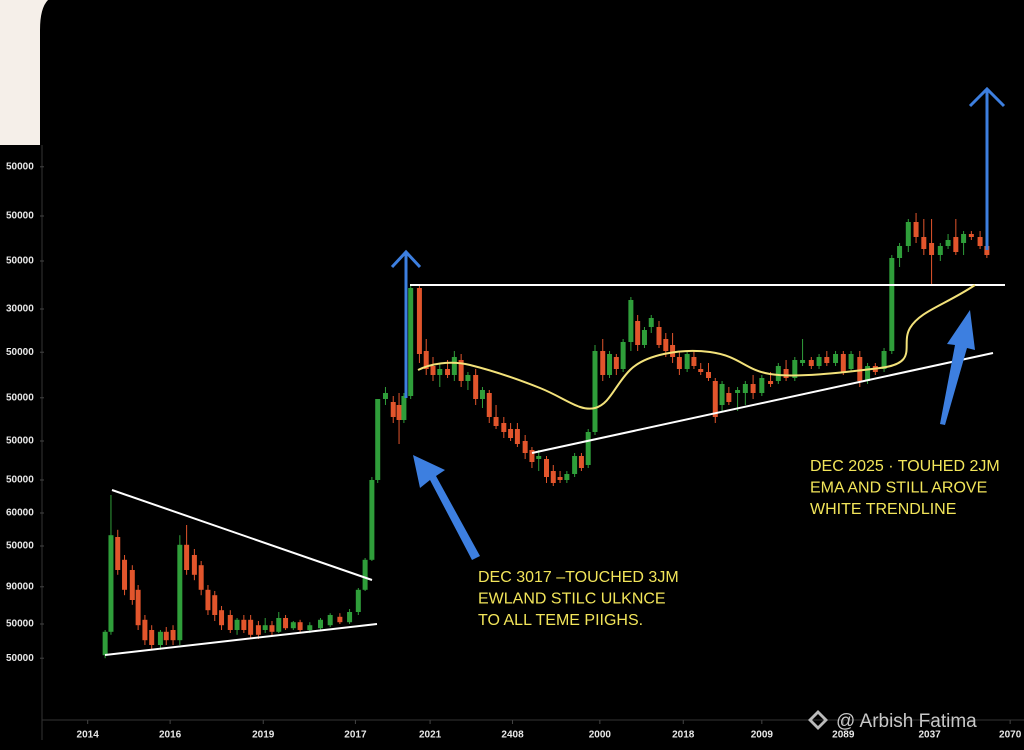 The width and height of the screenshot is (1024, 750). Describe the element at coordinates (88, 735) in the screenshot. I see `x-tick-label: 2014` at that location.